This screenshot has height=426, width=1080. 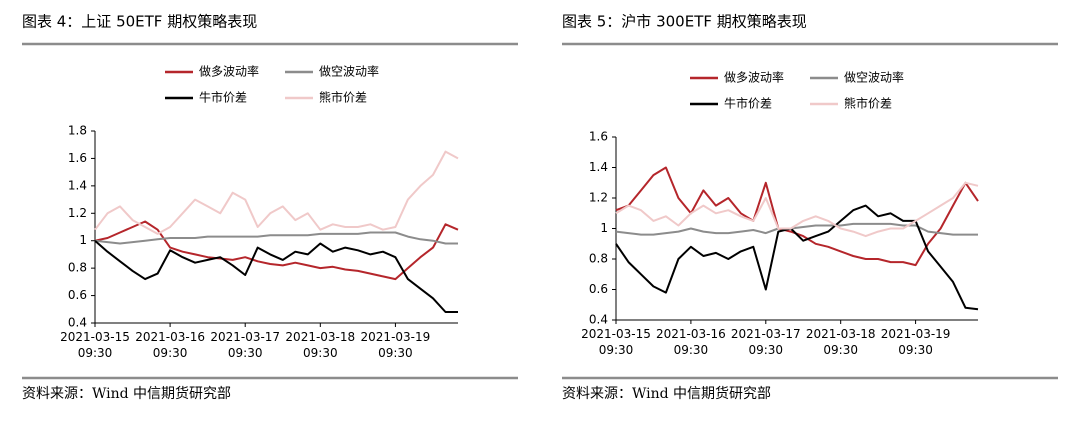 What do you see at coordinates (77, 131) in the screenshot?
I see `y-tick-label: 1.8` at bounding box center [77, 131].